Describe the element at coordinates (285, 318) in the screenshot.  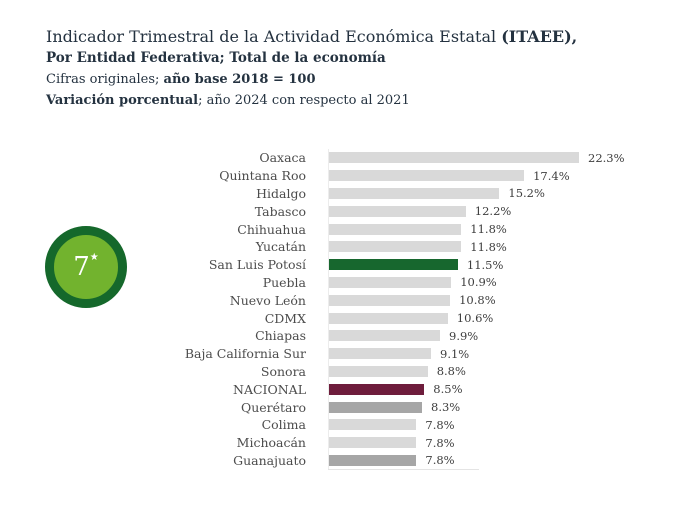
I see `category-label: CDMX` at that location.